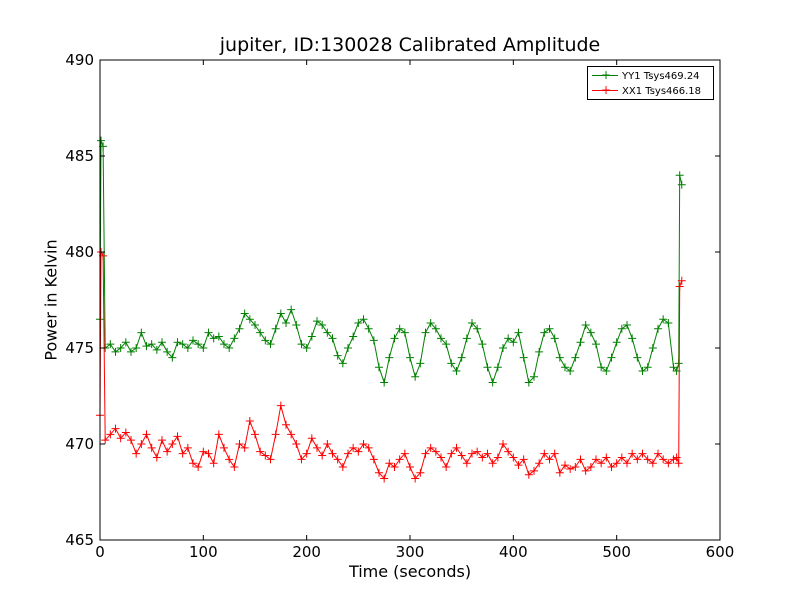 The height and width of the screenshot is (600, 800). I want to click on y-tick-label: 475, so click(79, 348).